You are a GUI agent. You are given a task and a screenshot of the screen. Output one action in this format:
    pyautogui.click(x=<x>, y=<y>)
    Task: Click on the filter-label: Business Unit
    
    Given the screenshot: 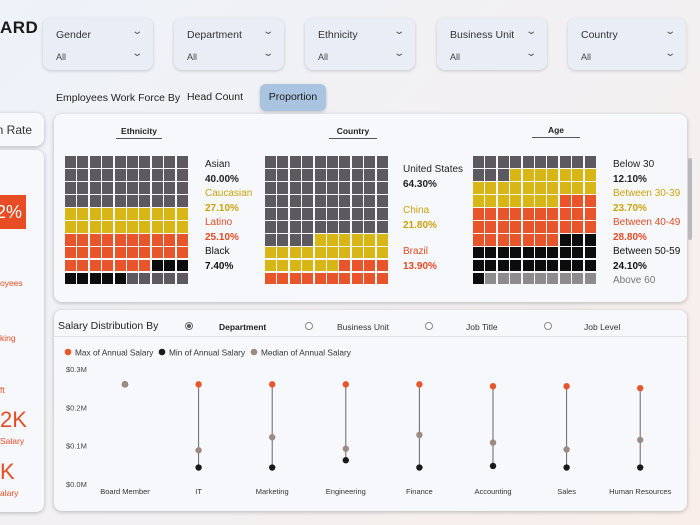 What is the action you would take?
    pyautogui.click(x=482, y=35)
    